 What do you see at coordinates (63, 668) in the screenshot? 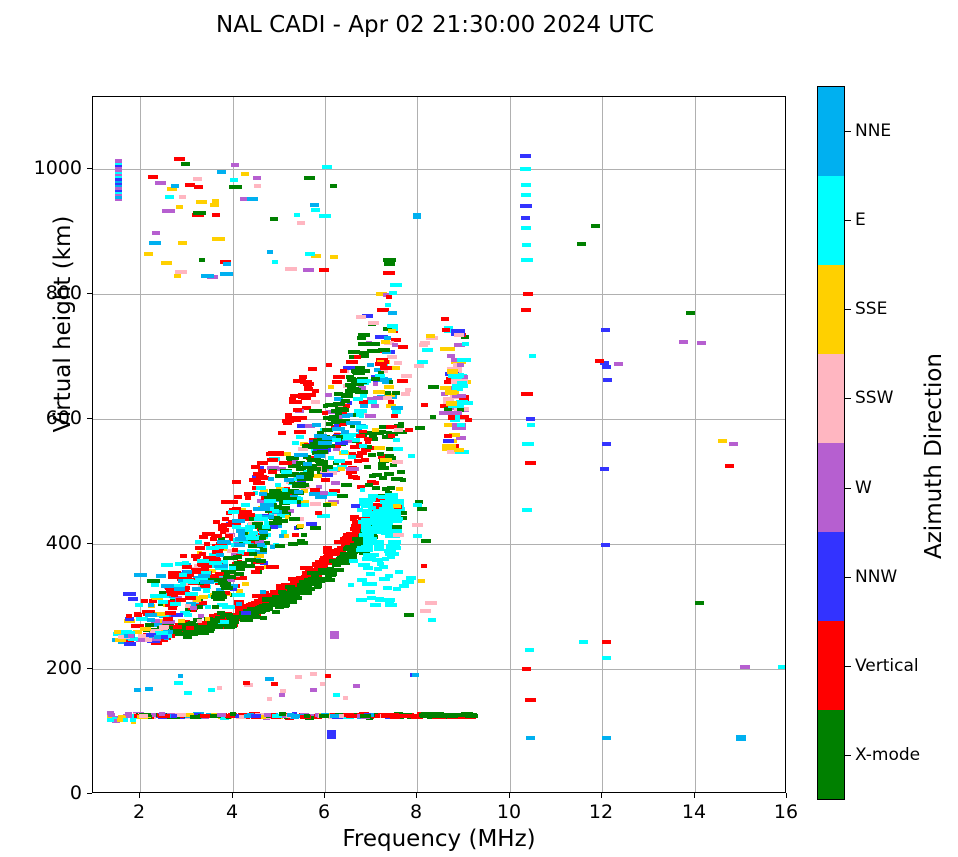
I see `y-tick-label: 200` at bounding box center [63, 668].